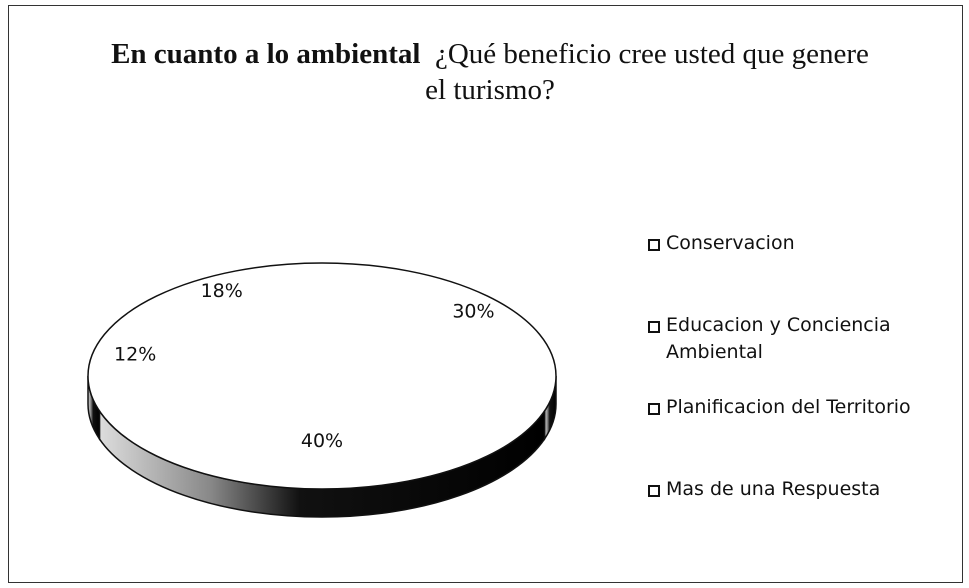 This screenshot has height=588, width=969. Describe the element at coordinates (222, 291) in the screenshot. I see `data-label: 18%` at that location.